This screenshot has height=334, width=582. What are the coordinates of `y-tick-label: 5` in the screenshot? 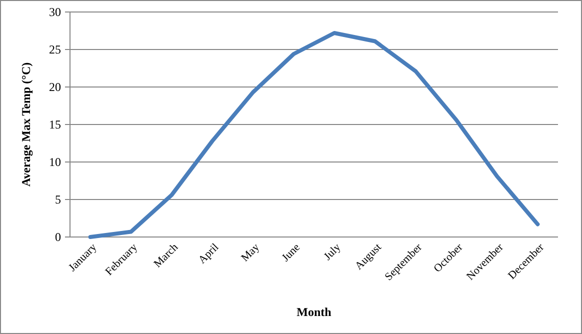 It's located at (58, 199).